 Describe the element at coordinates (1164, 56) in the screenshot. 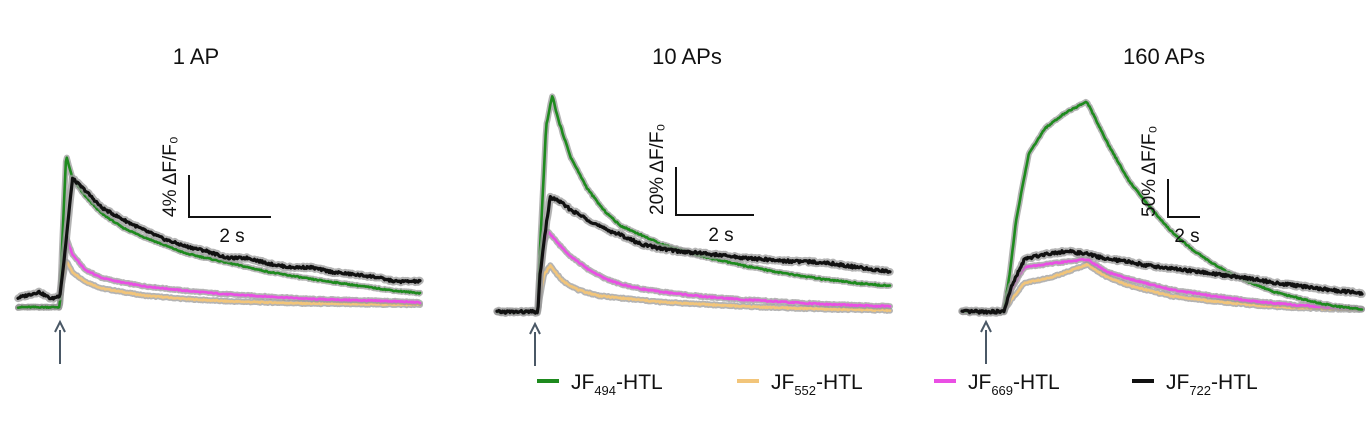

I see `panel-title: 160 APs` at that location.